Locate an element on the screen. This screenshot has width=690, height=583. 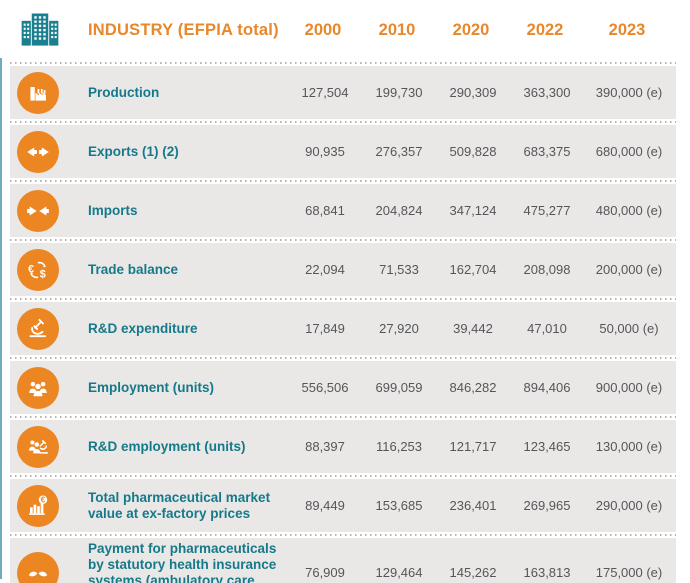
value-2022: 269,965 is located at coordinates (547, 505).